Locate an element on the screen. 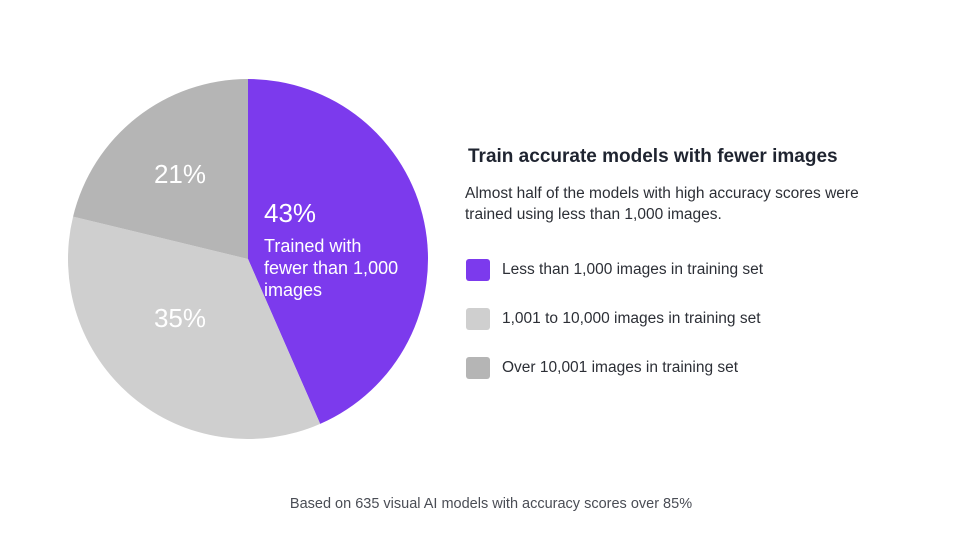 The width and height of the screenshot is (960, 540). legend-item-1001-to-10000: 1,001 to 10,000 images in training set is located at coordinates (614, 319).